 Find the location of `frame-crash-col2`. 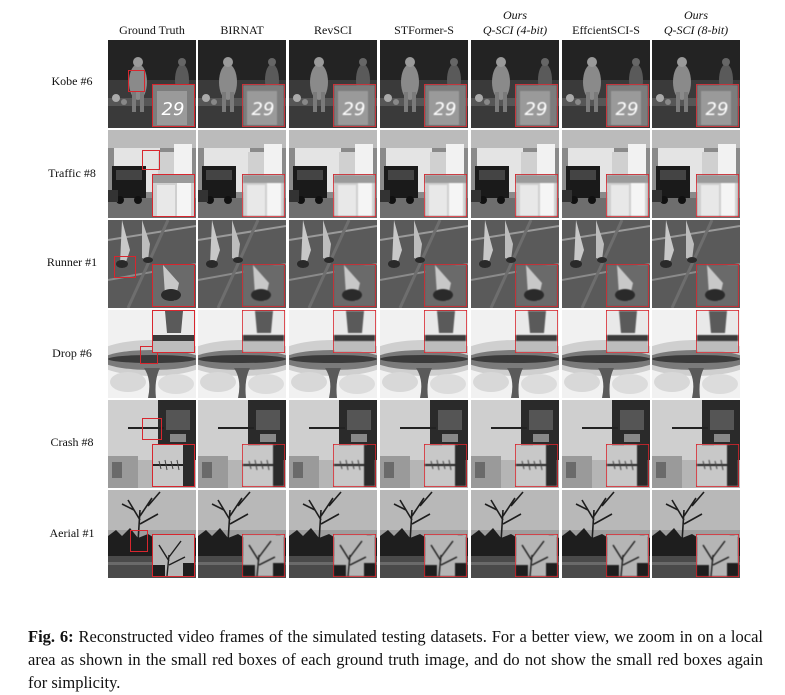

frame-crash-col2 is located at coordinates (333, 444).